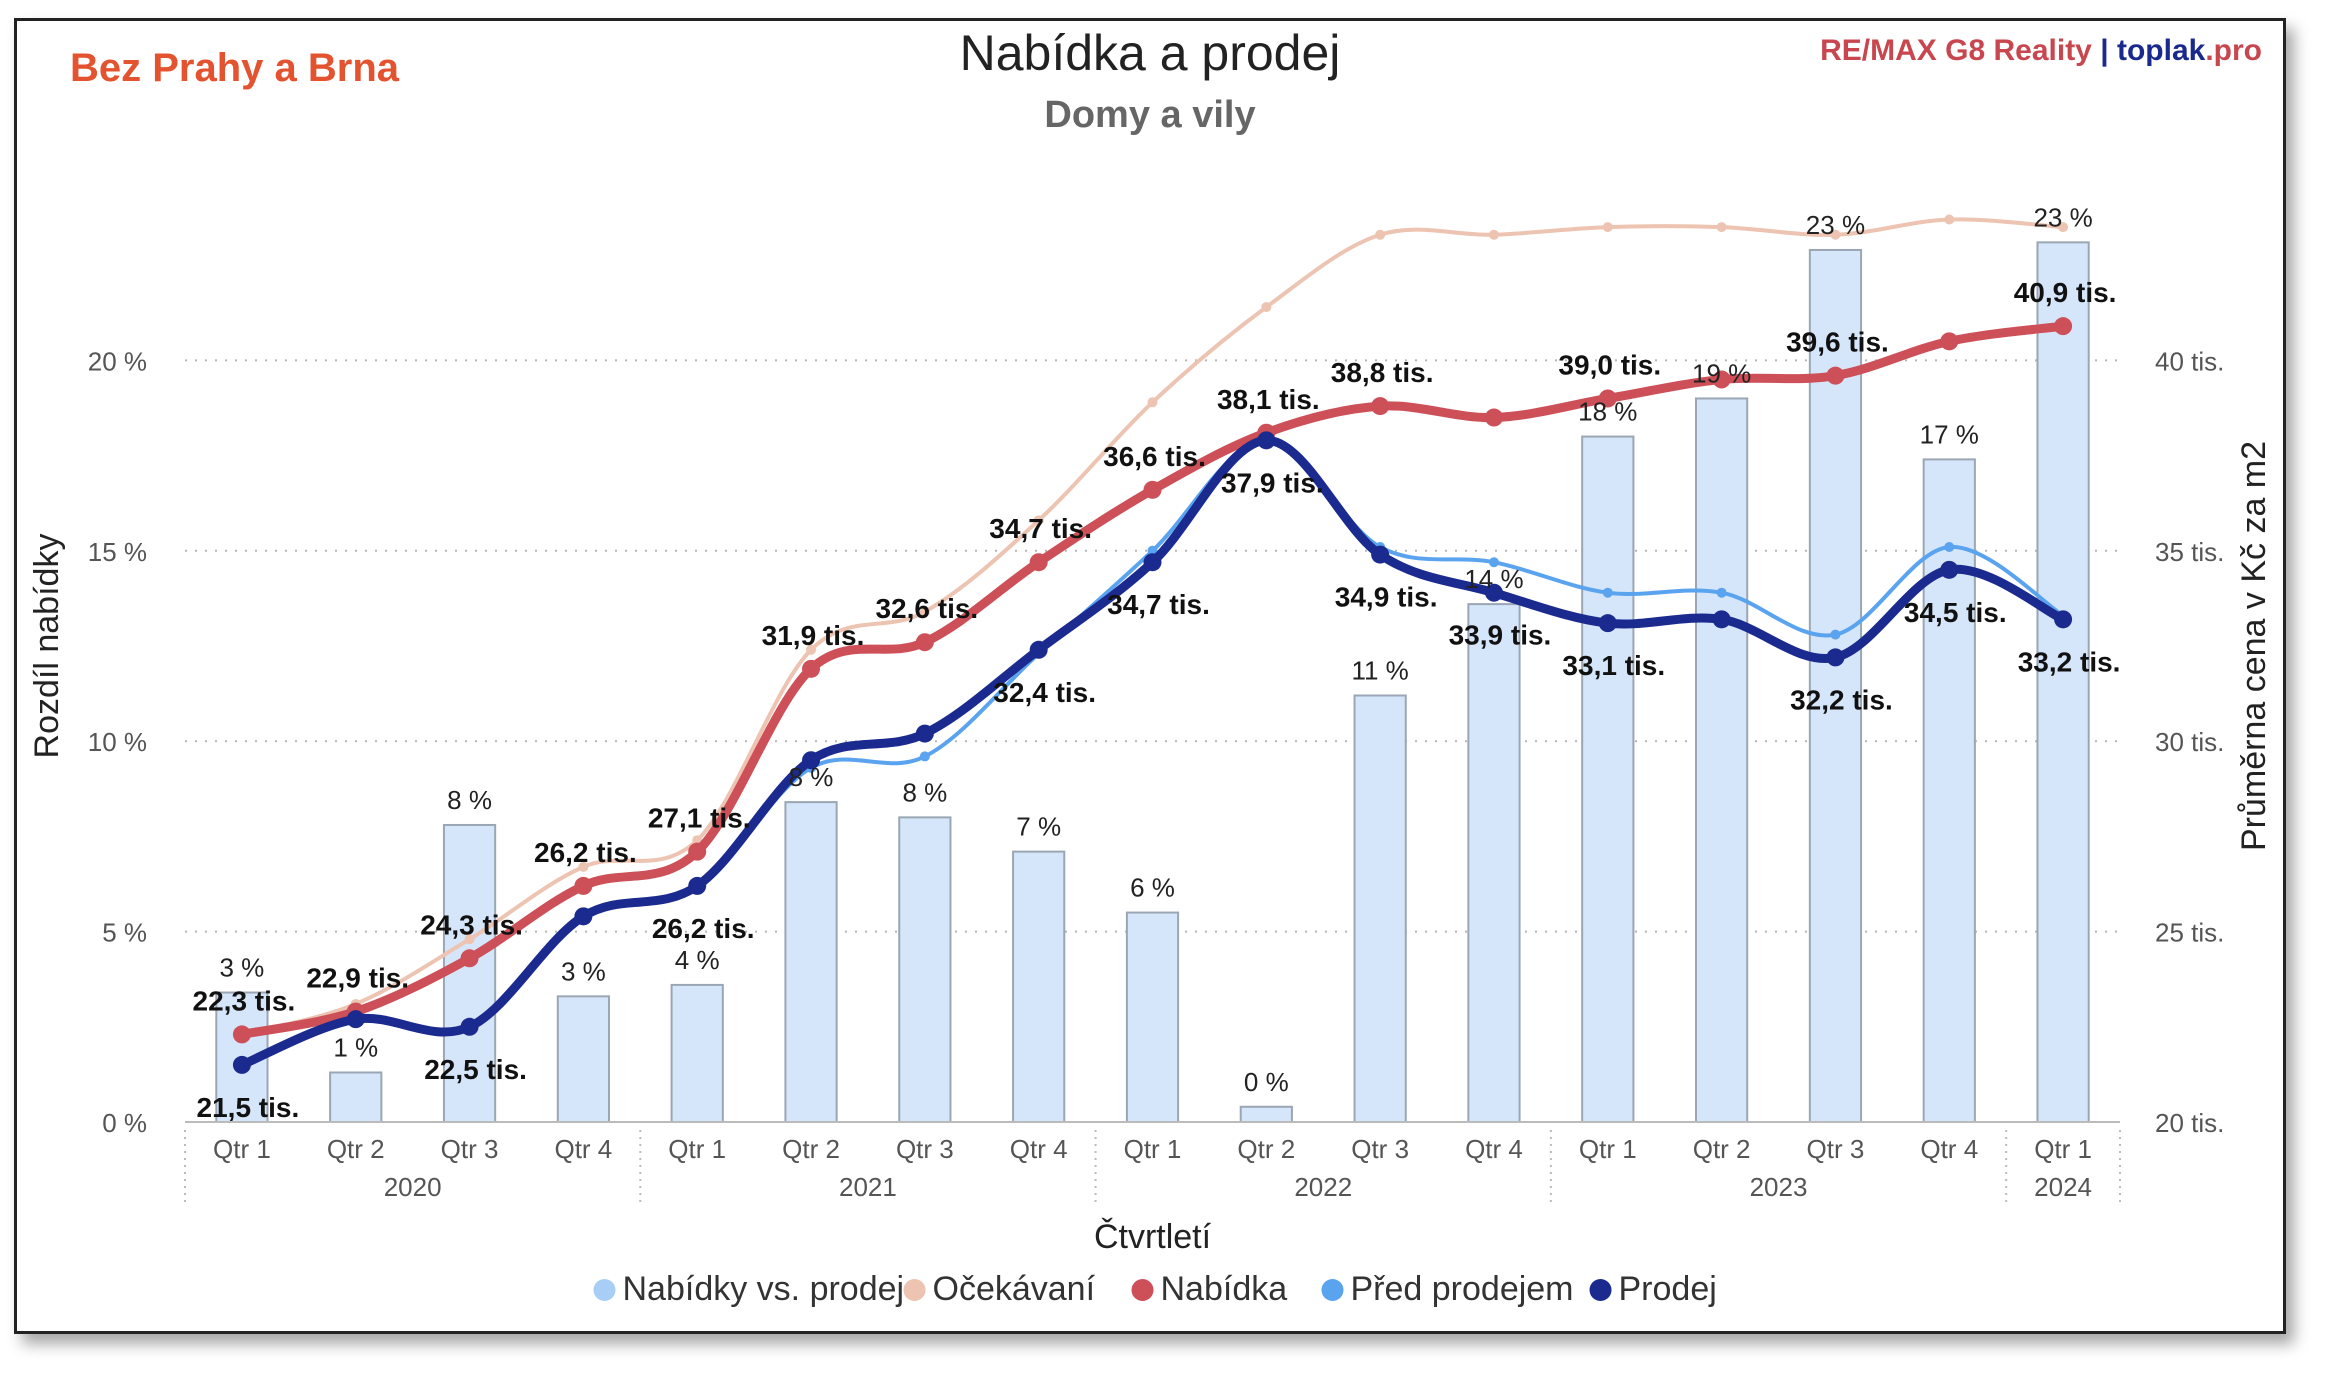 The image size is (2350, 1388). What do you see at coordinates (1668, 1289) in the screenshot?
I see `legend-label: Prodej` at bounding box center [1668, 1289].